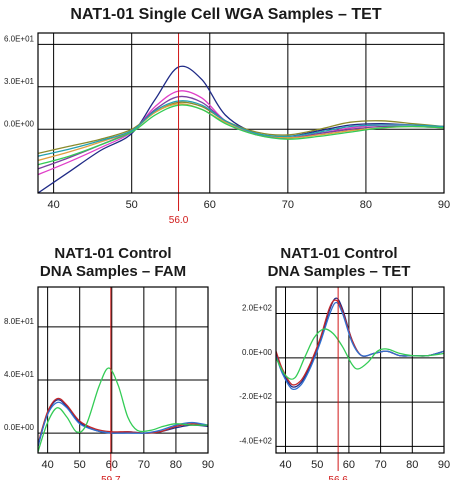  I want to click on y-tick-label: 6.0E+01, so click(19, 38).